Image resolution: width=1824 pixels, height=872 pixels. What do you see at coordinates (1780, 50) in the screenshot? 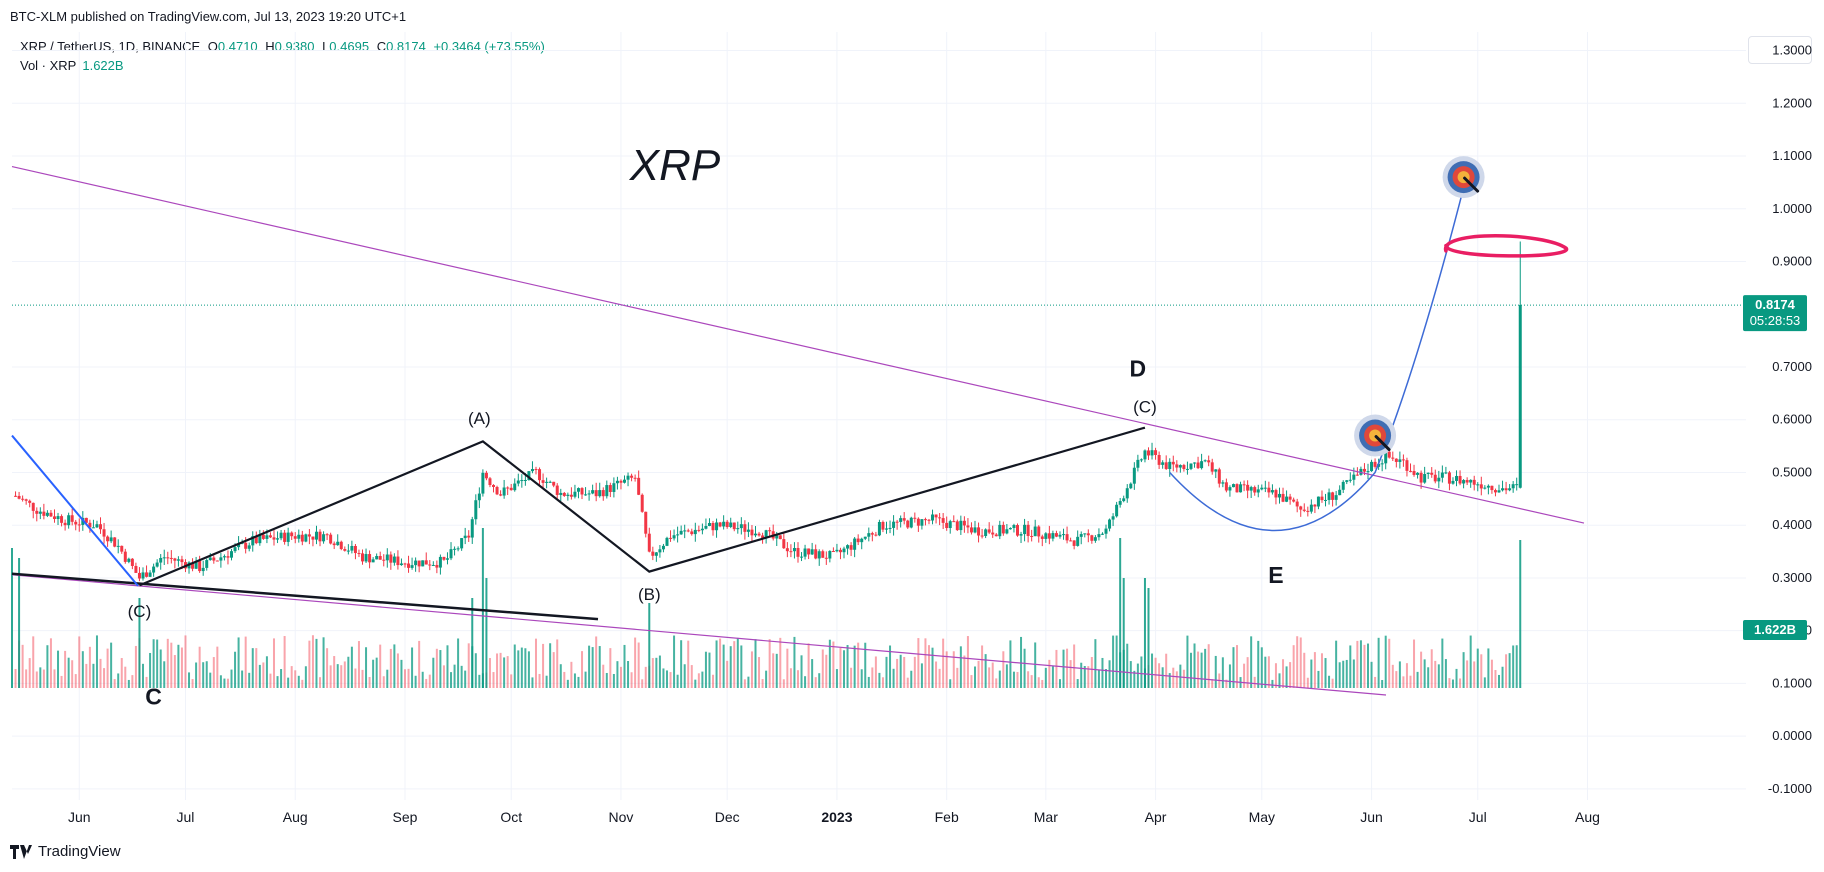
I see `chart-settings-box` at bounding box center [1780, 50].